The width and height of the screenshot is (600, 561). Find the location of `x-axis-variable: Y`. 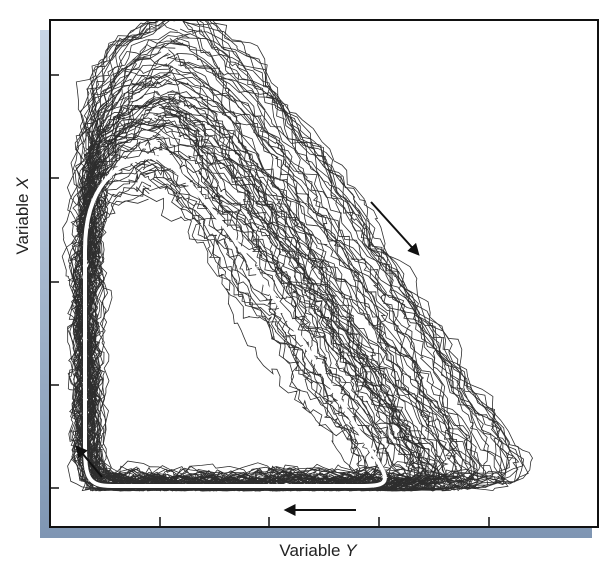

x-axis-variable: Y is located at coordinates (351, 550).